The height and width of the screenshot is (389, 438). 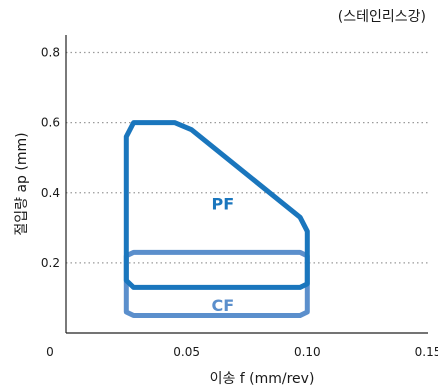 I want to click on region-cf-label: CF, so click(x=223, y=305).